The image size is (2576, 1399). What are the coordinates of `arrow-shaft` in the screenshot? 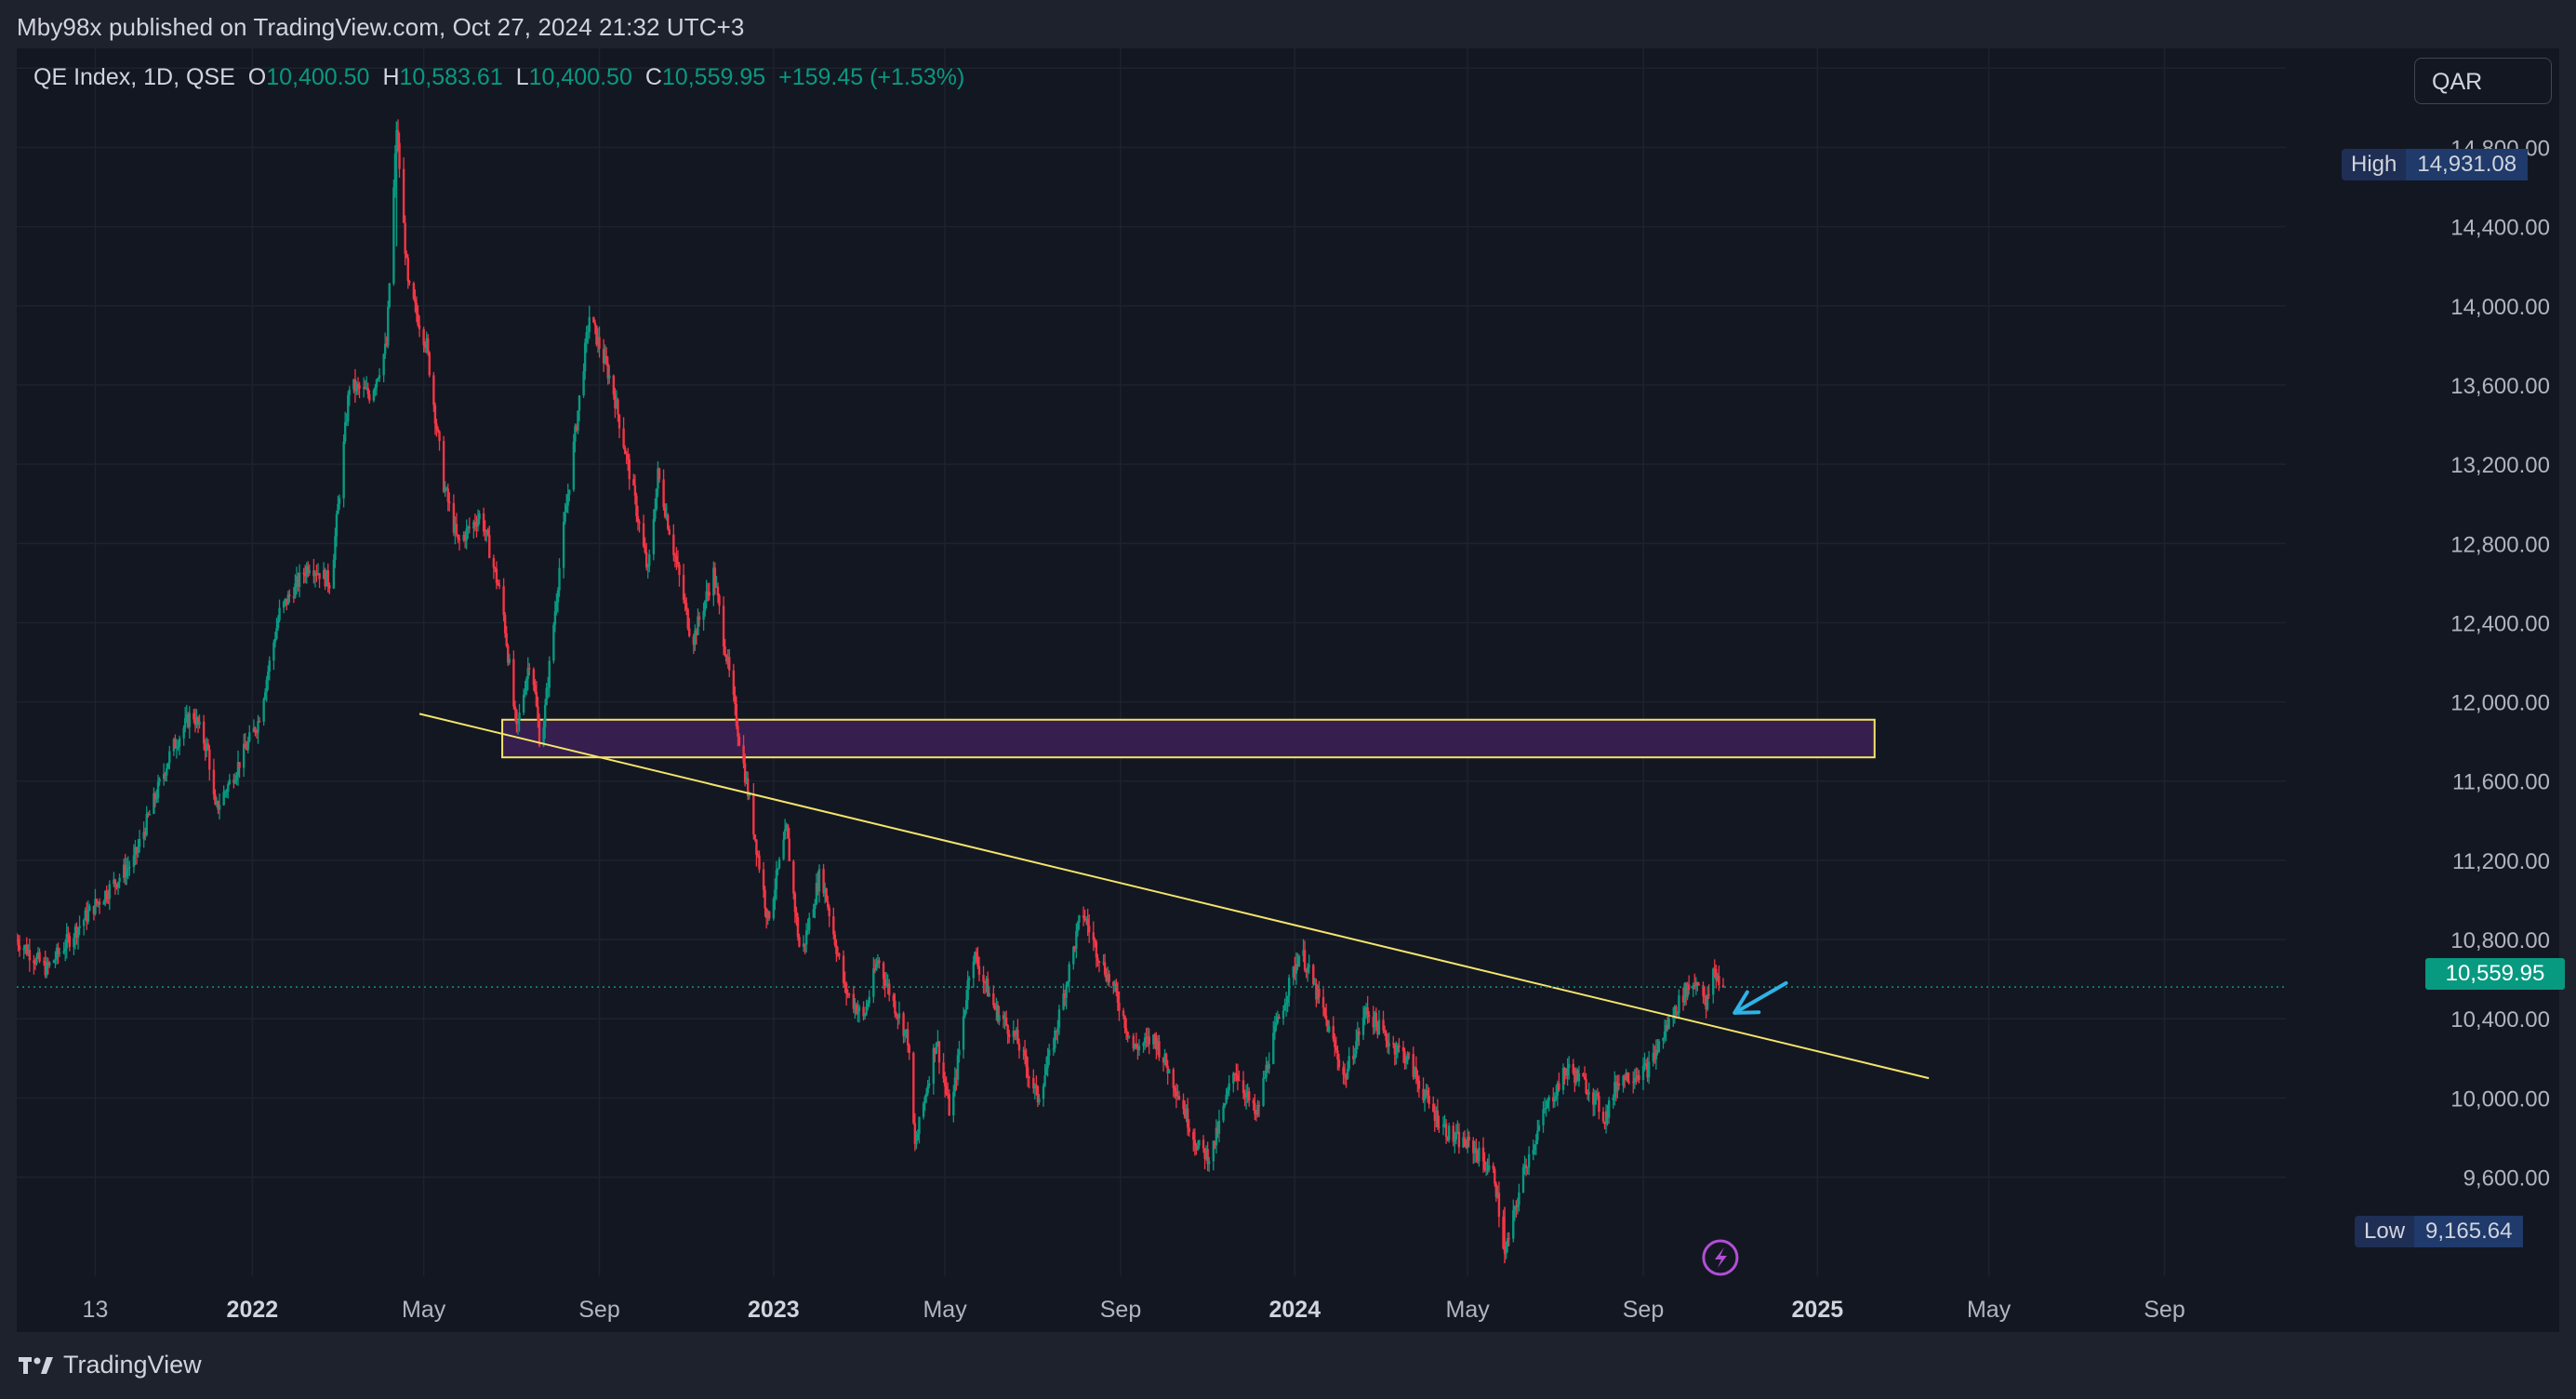 It's located at (1760, 997).